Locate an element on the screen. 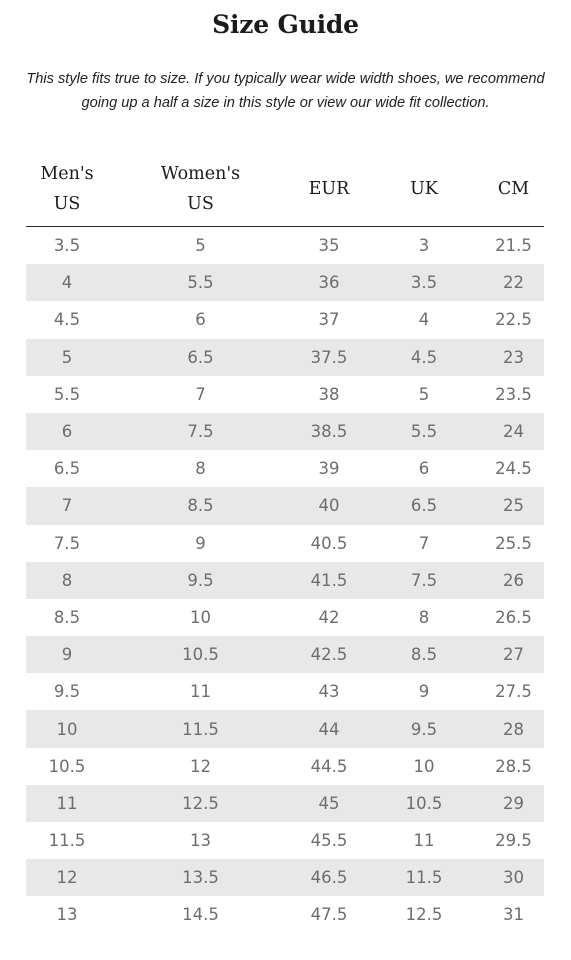 The image size is (571, 960). cell-womens-us: 14.5 is located at coordinates (200, 915).